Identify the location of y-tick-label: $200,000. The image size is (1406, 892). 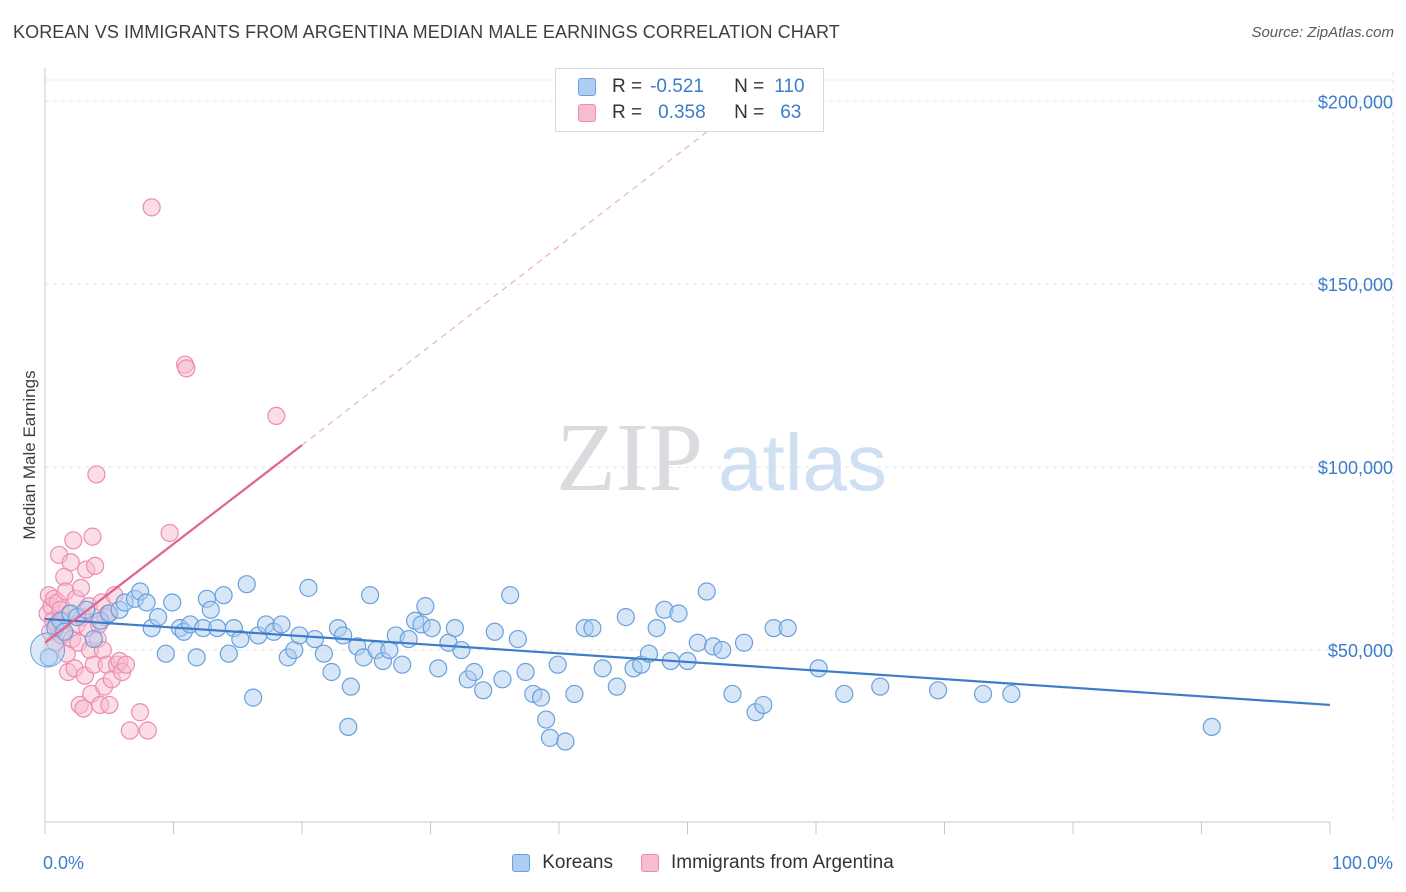
(1355, 102).